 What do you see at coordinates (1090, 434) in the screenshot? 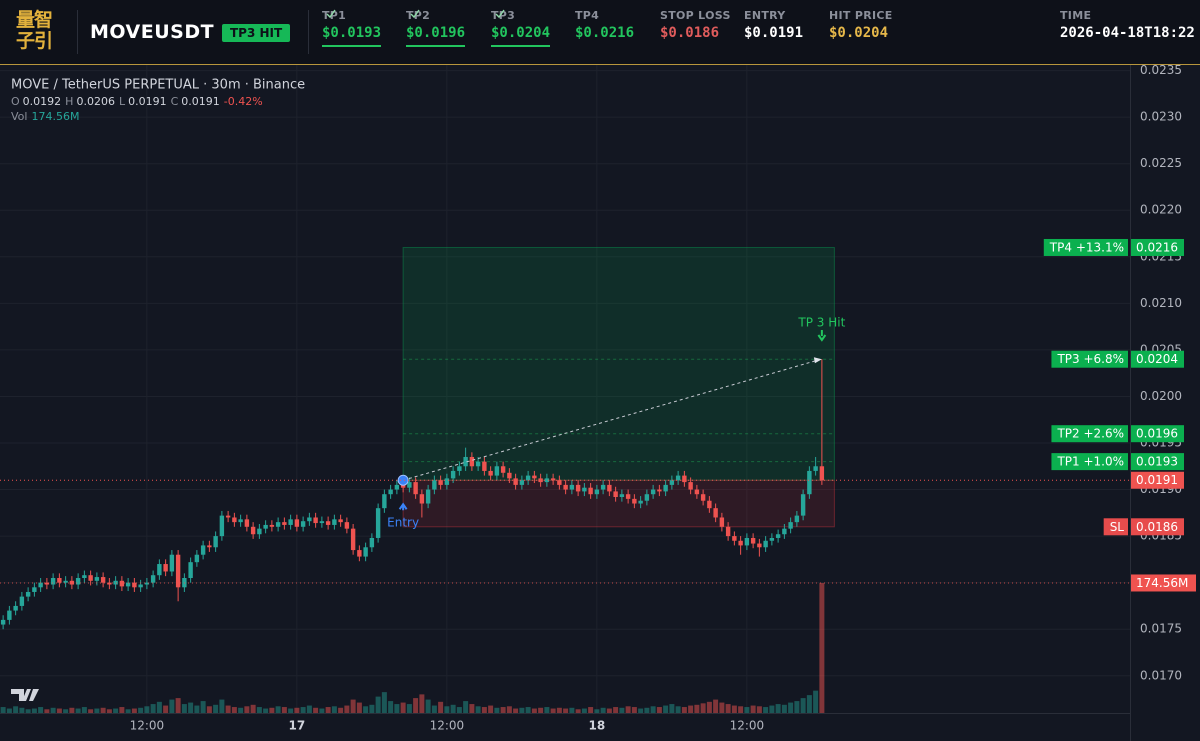
I see `level-name: TP2 +2.6%` at bounding box center [1090, 434].